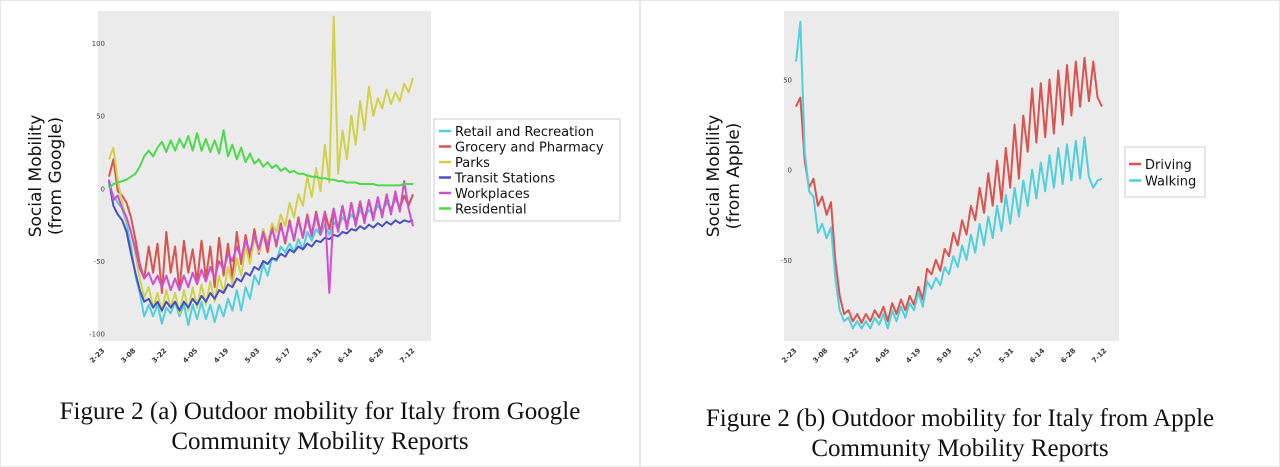 This screenshot has width=1280, height=467. Describe the element at coordinates (786, 171) in the screenshot. I see `y-tick-labels: -50 0 50` at that location.